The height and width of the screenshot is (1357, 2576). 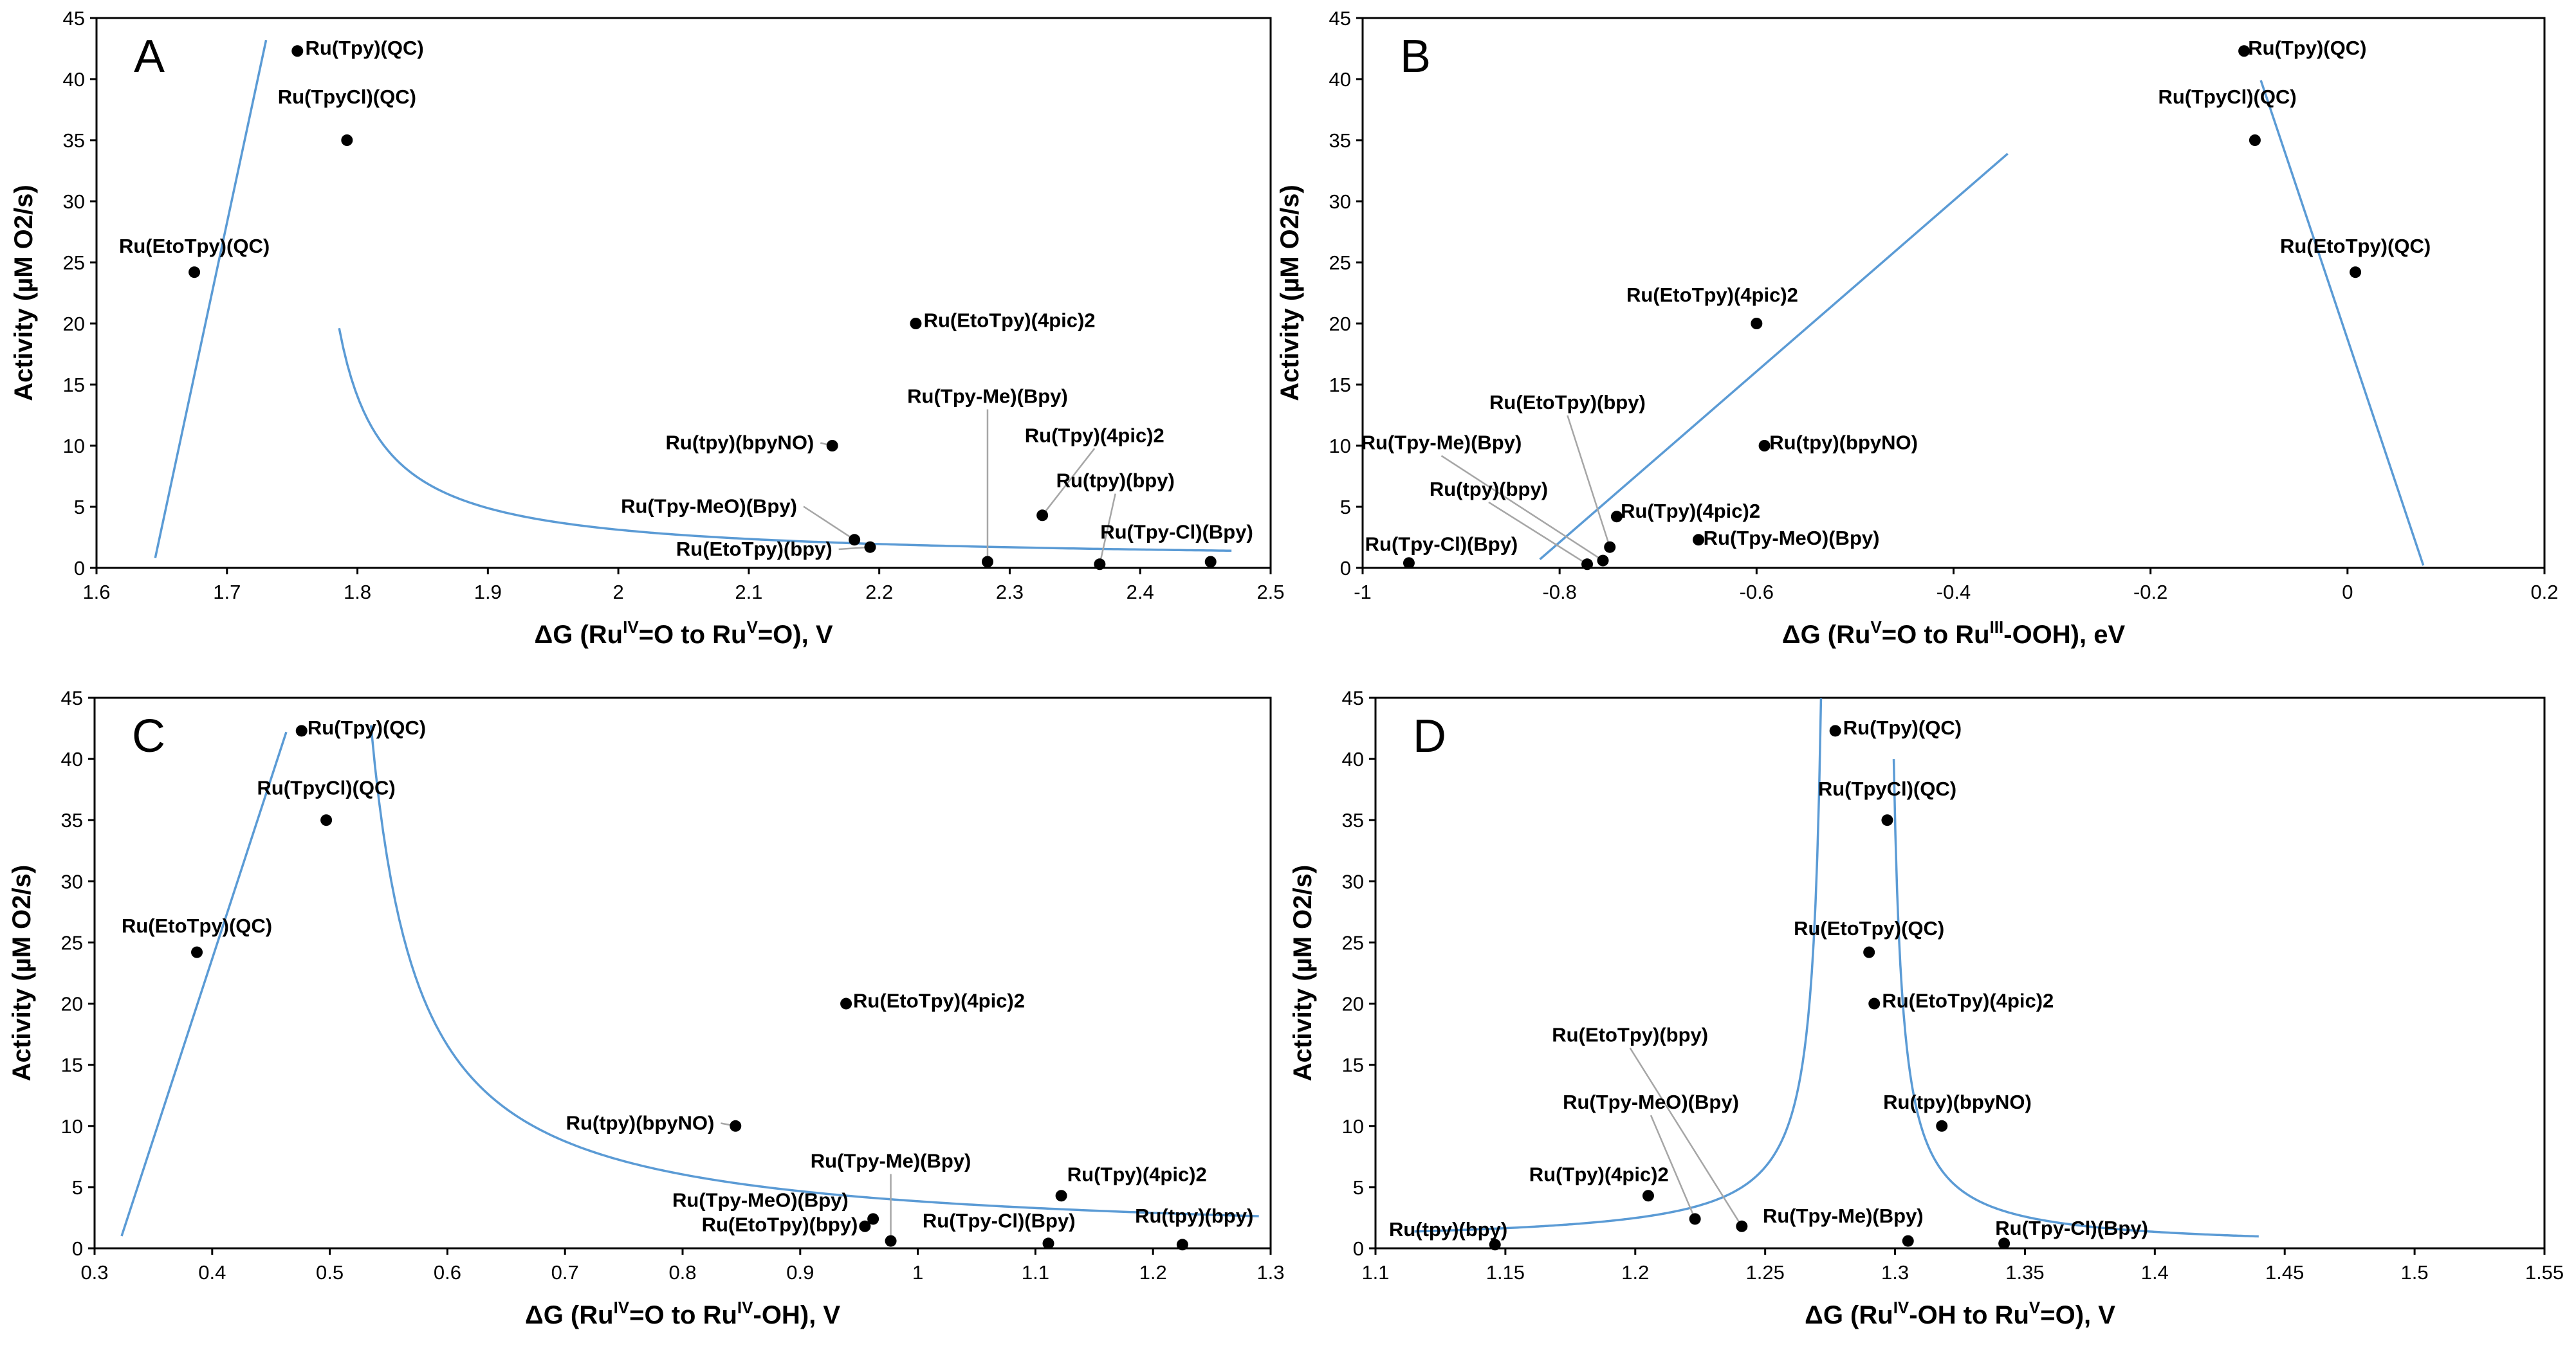 What do you see at coordinates (1757, 592) in the screenshot?
I see `x-tick-label: -0.6` at bounding box center [1757, 592].